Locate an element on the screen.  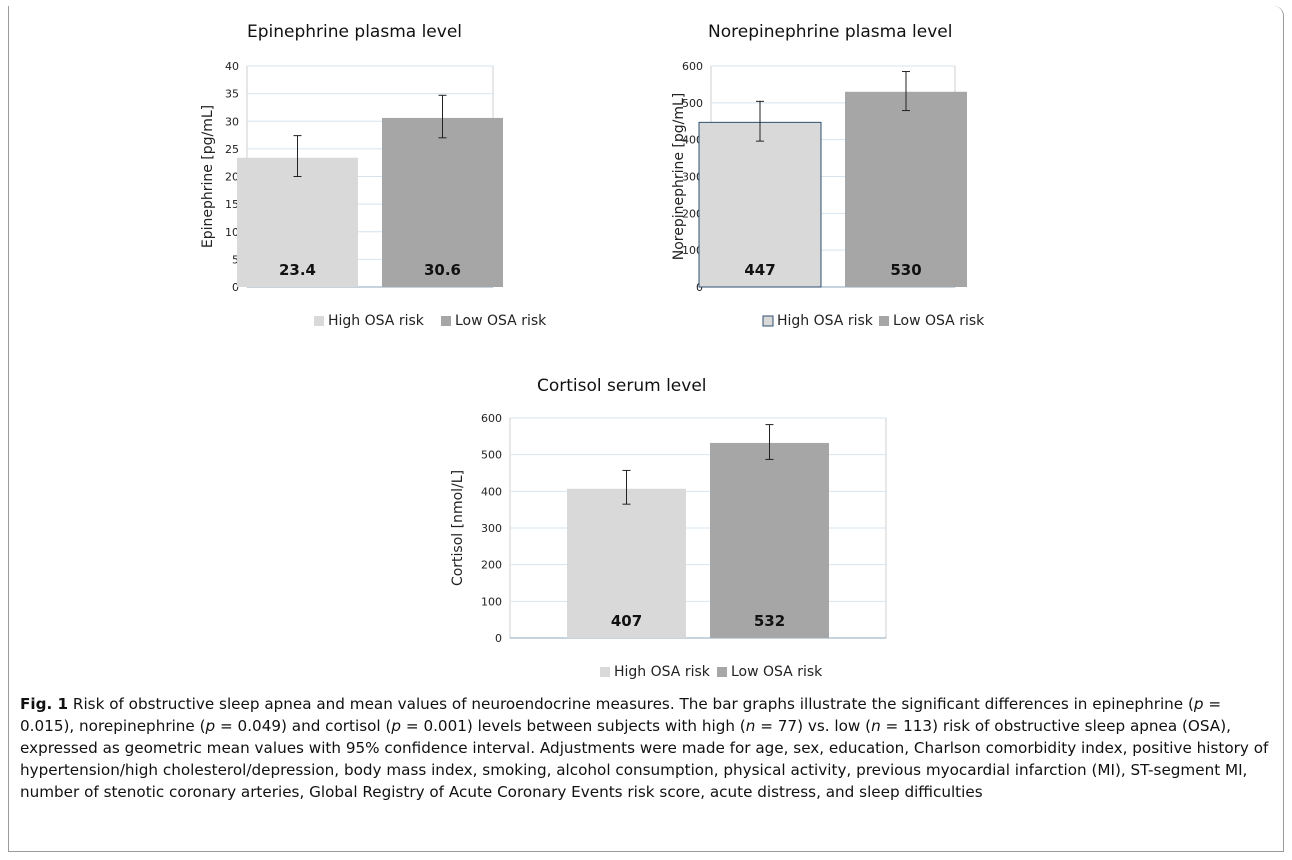
cortisol-bar-low-osa-risk is located at coordinates (769, 540).